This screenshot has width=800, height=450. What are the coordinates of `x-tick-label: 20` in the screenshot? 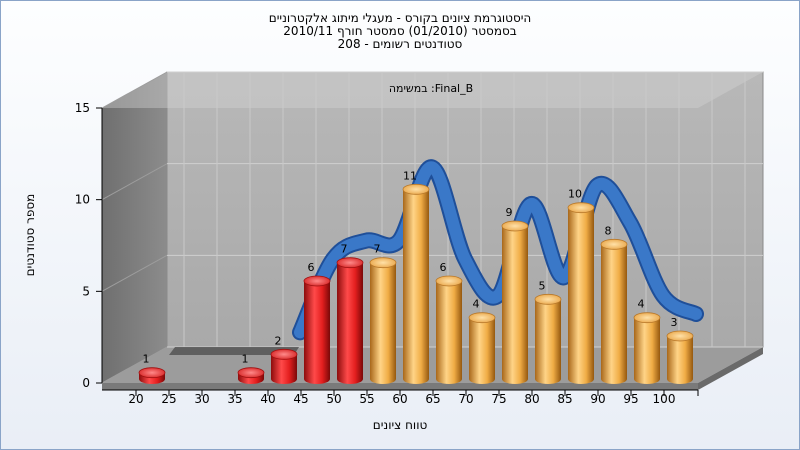 It's located at (135, 399).